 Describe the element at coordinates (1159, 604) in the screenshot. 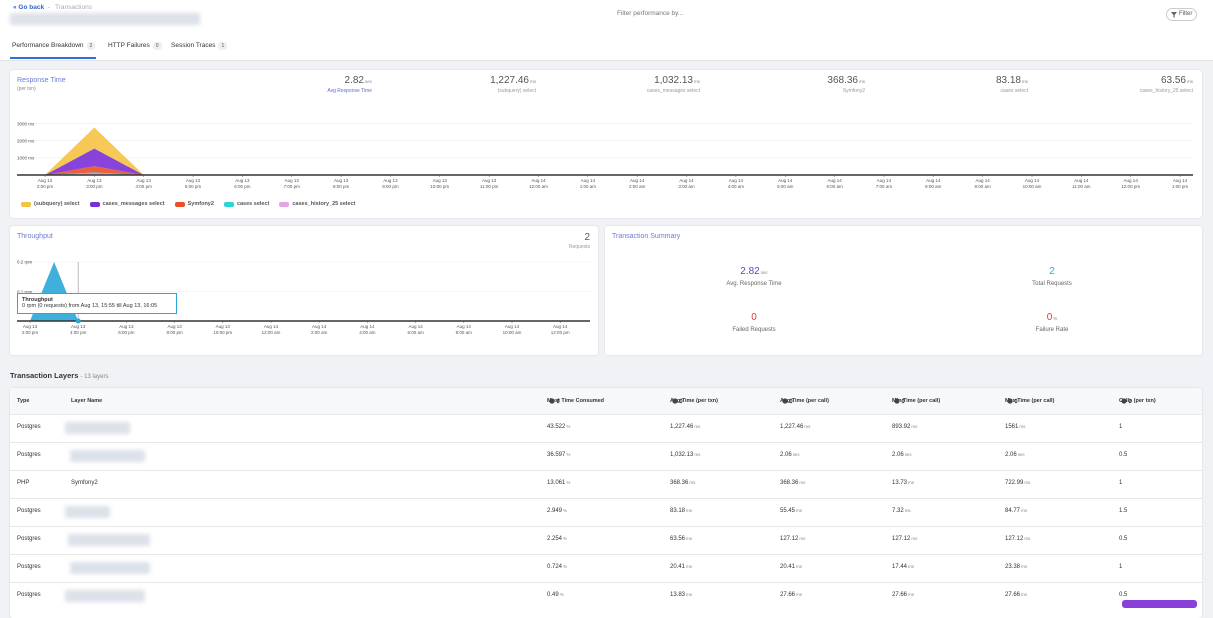

I see `chat-button` at that location.